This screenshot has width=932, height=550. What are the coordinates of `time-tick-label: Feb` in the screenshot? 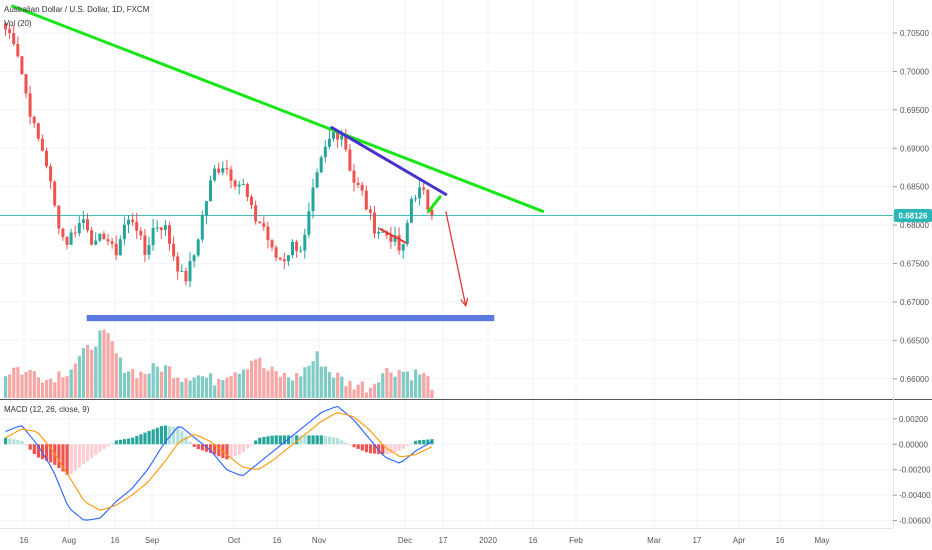 It's located at (576, 540).